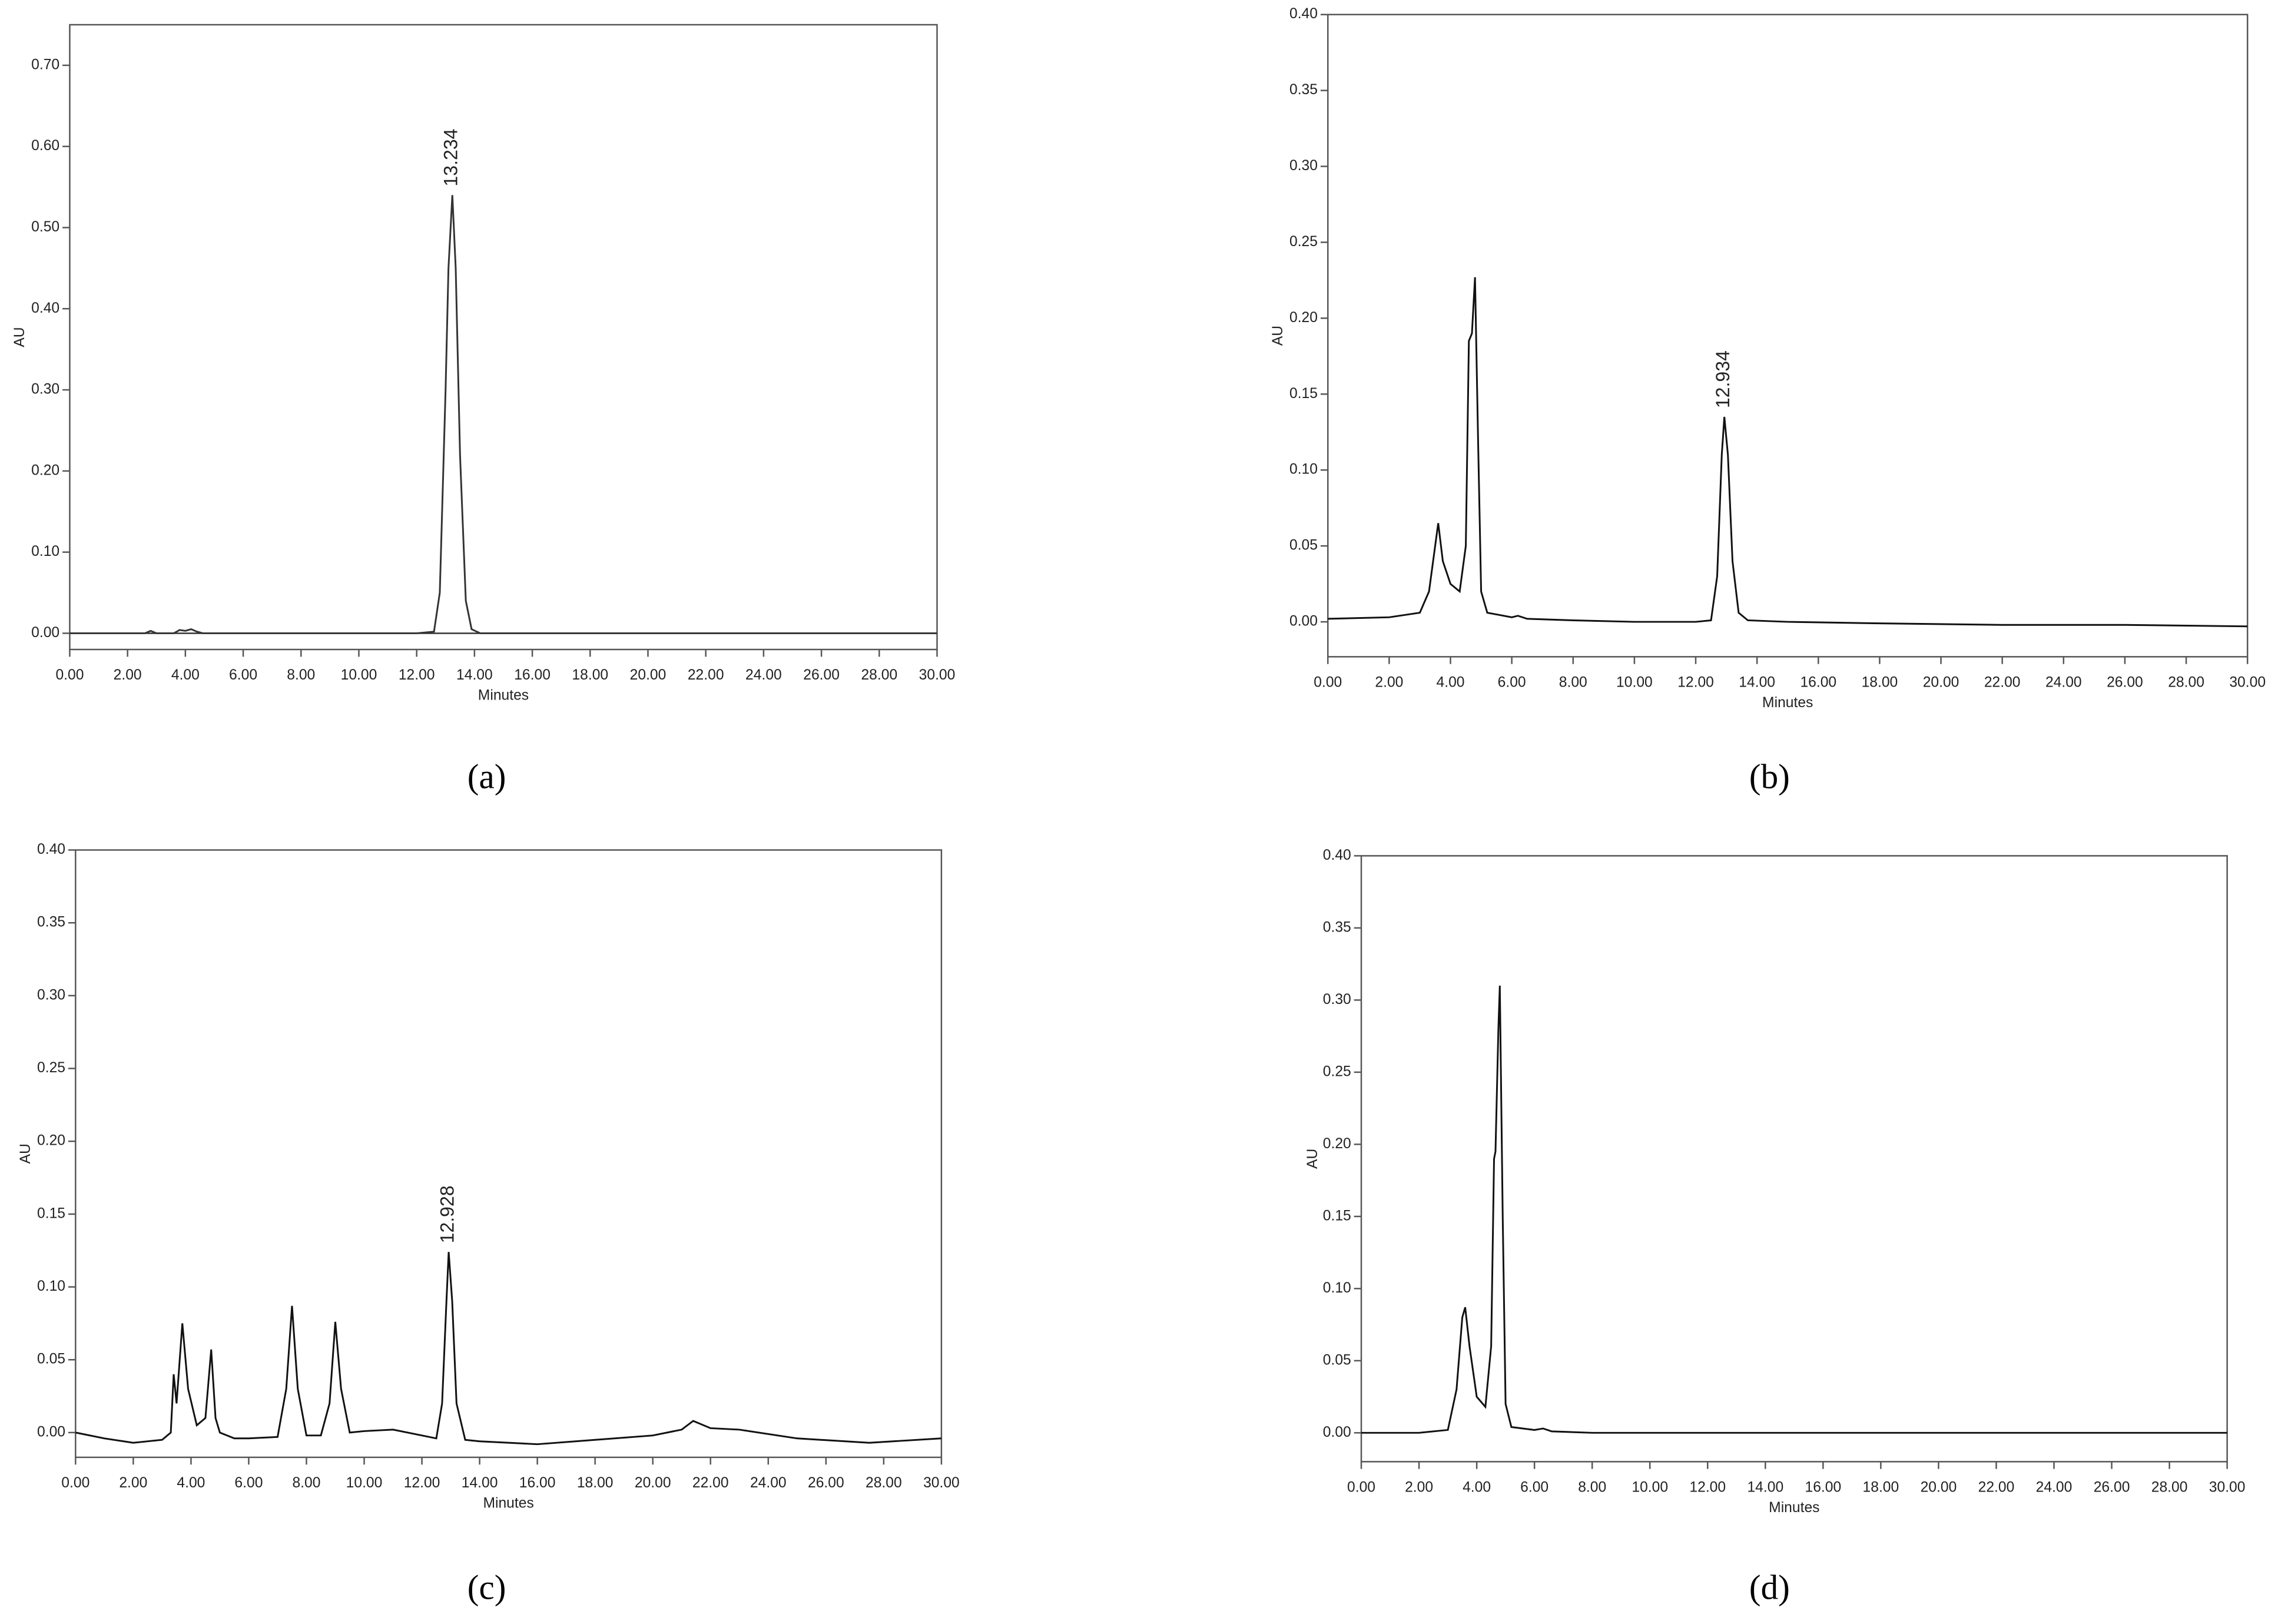 This screenshot has height=1624, width=2278. I want to click on panel-label: (d), so click(1769, 1587).